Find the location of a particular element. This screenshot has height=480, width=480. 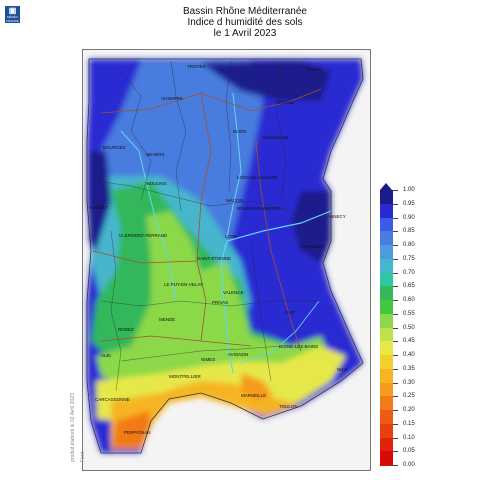

city-label: GUÉRET is located at coordinates (98, 207).